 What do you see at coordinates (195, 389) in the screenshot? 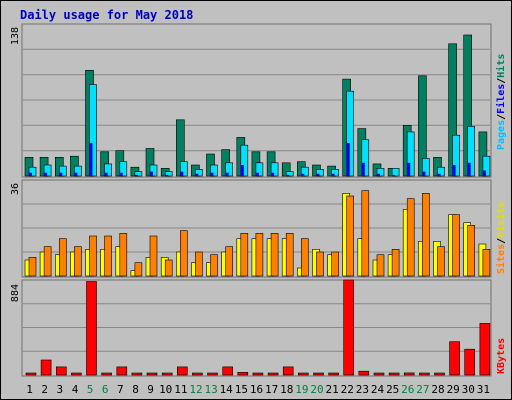
I see `day-label-12: 12` at bounding box center [195, 389].